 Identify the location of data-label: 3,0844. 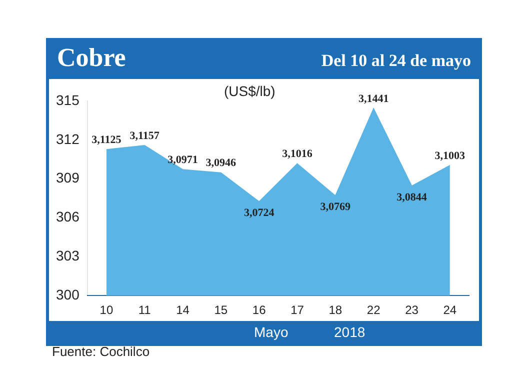
(412, 197).